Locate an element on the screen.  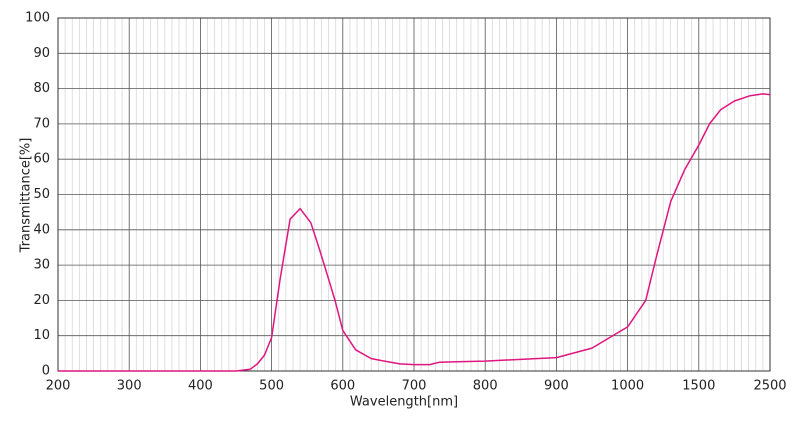
x-tick-label: 700 is located at coordinates (414, 386).